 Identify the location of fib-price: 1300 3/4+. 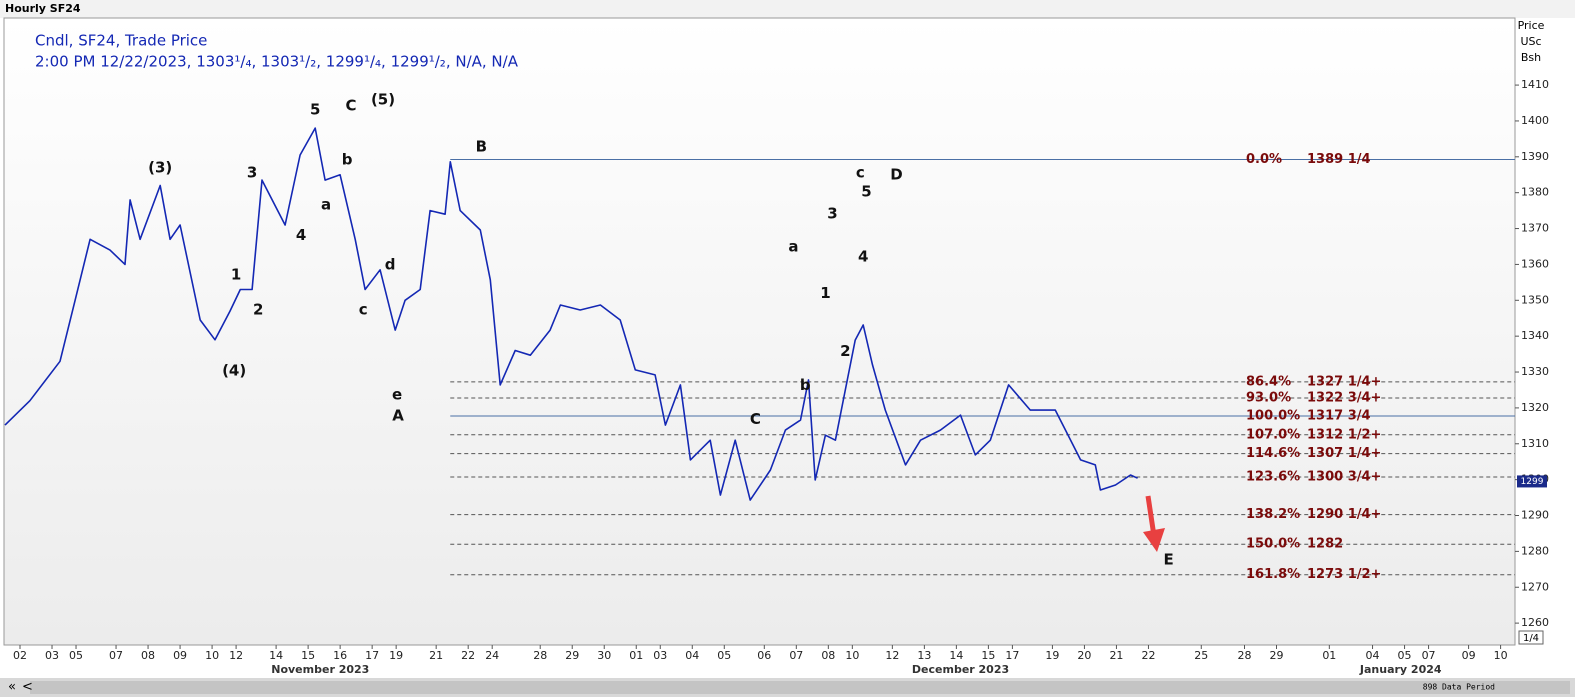
(1344, 476).